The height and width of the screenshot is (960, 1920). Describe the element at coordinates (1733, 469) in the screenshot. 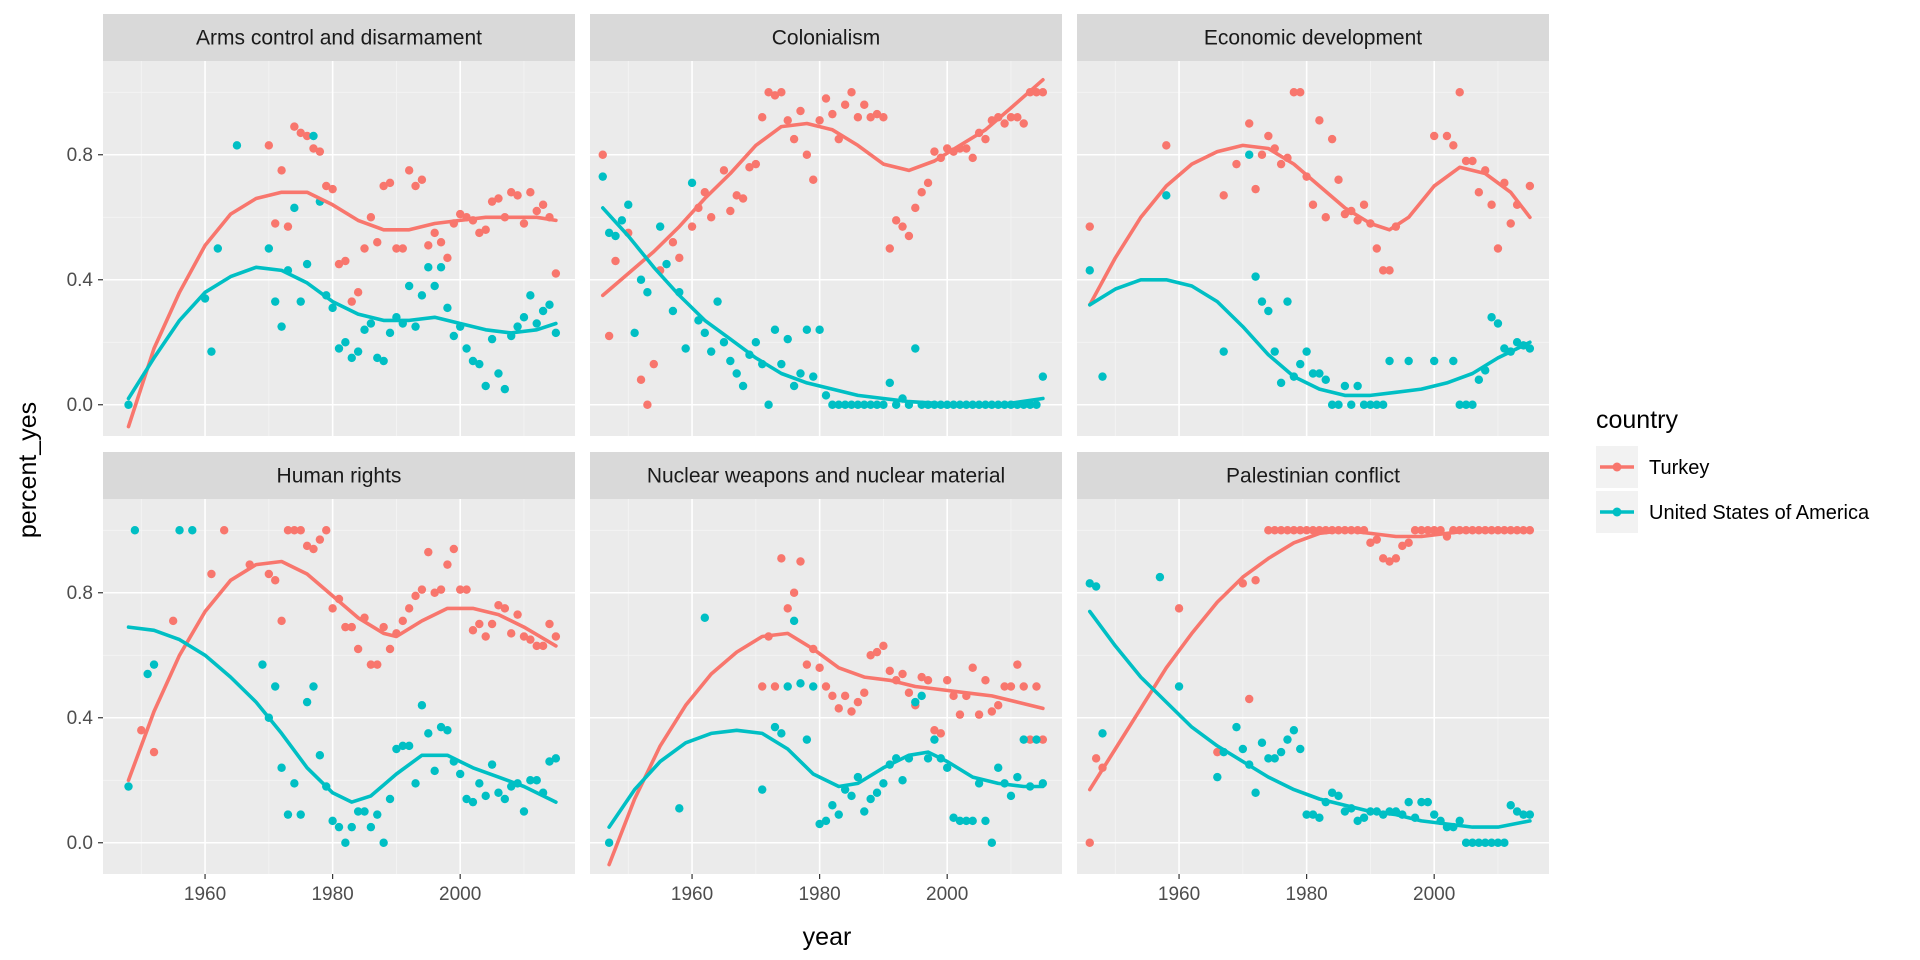

I see `legend: country Turkey United States of America` at that location.